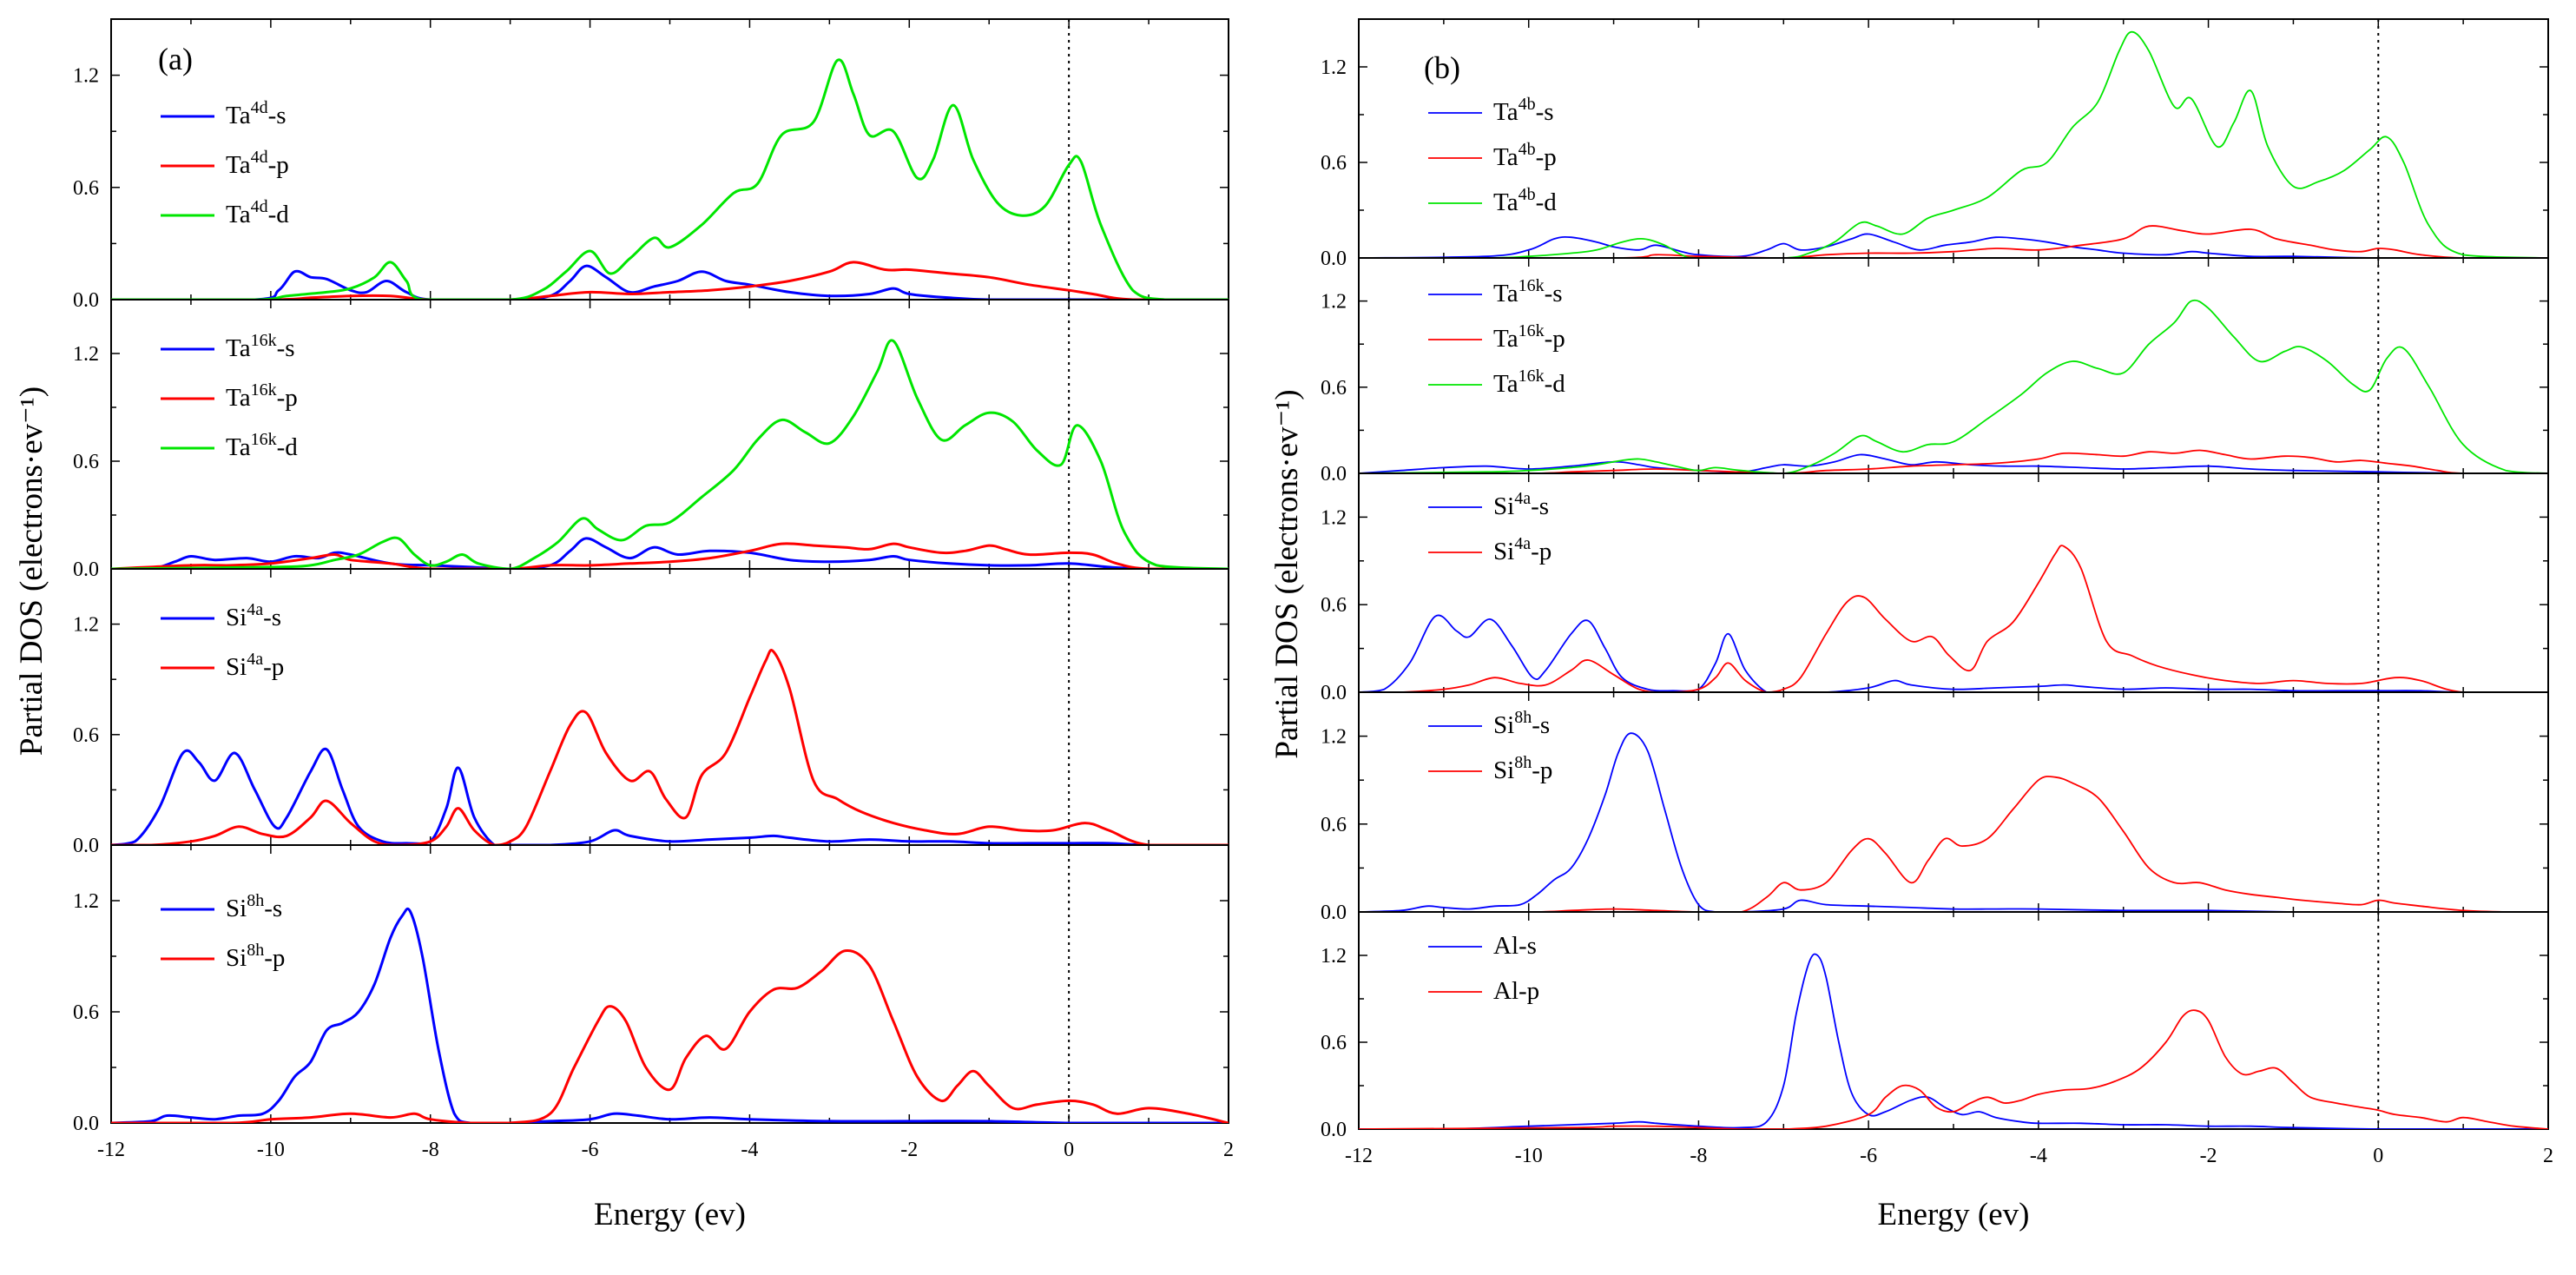 This screenshot has width=2576, height=1275. Describe the element at coordinates (1953, 144) in the screenshot. I see `series-line-Ta4b-d` at that location.